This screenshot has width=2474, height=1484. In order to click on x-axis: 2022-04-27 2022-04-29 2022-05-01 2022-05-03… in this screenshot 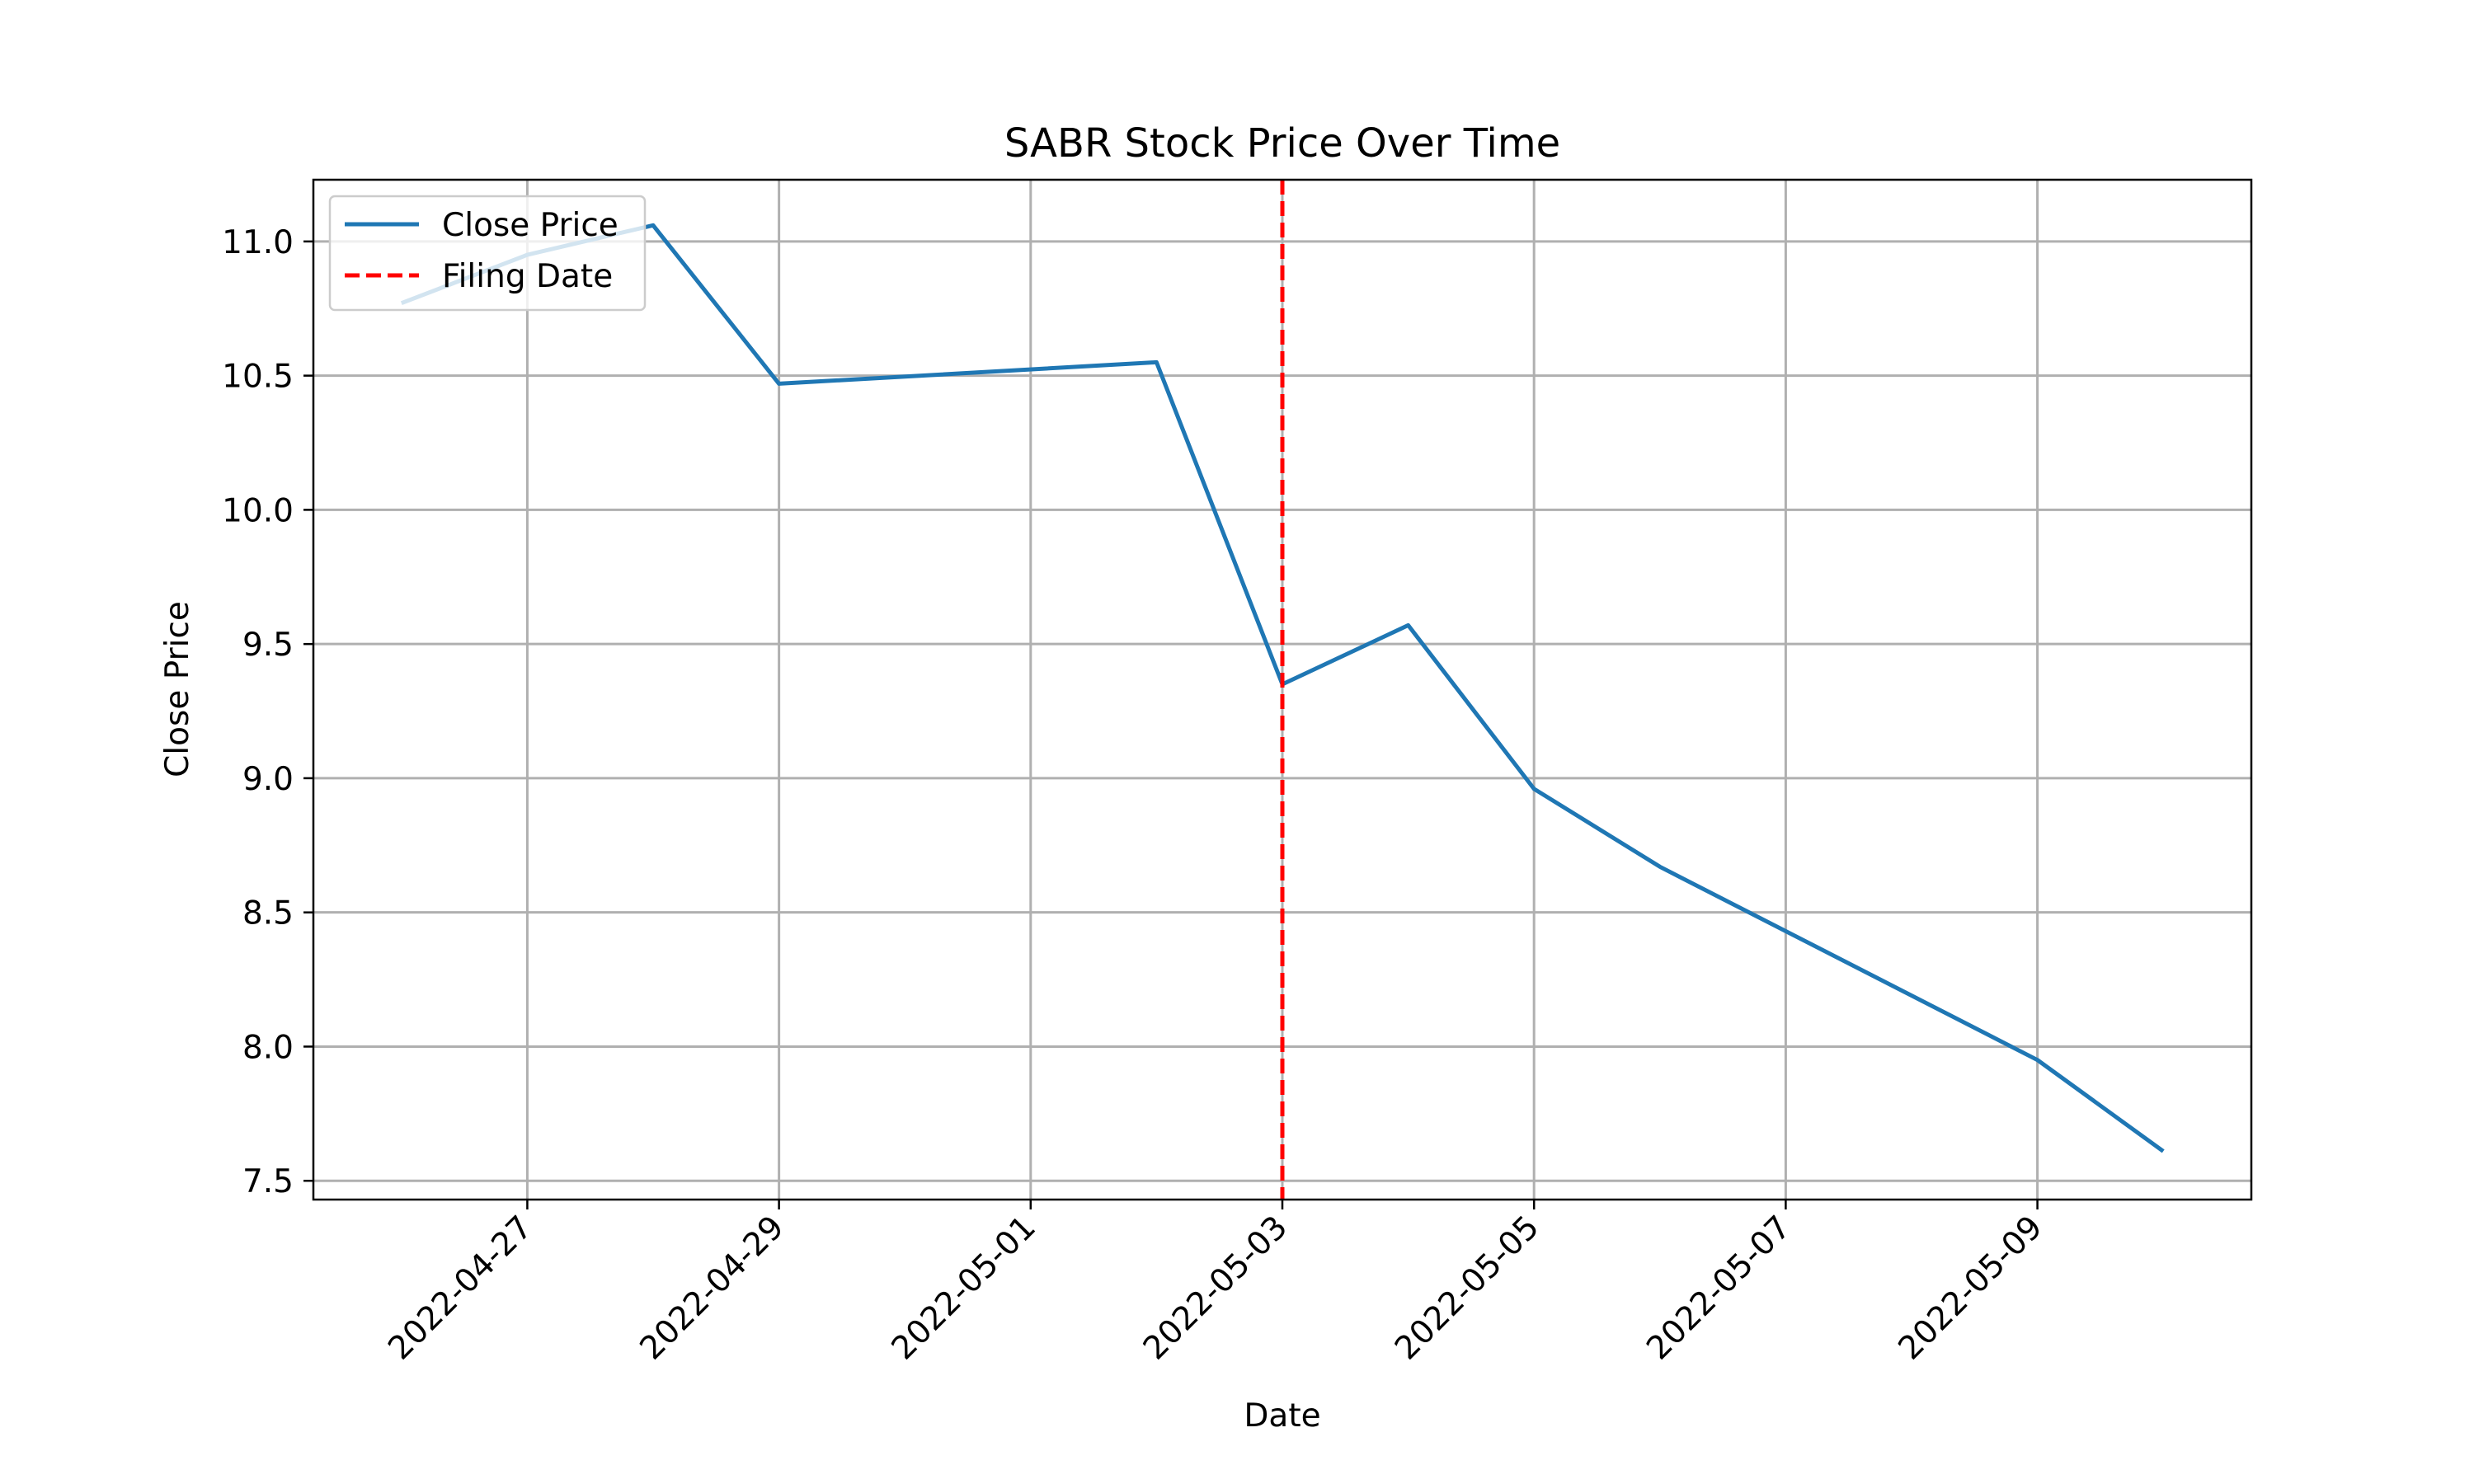, I will do `click(1215, 1283)`.